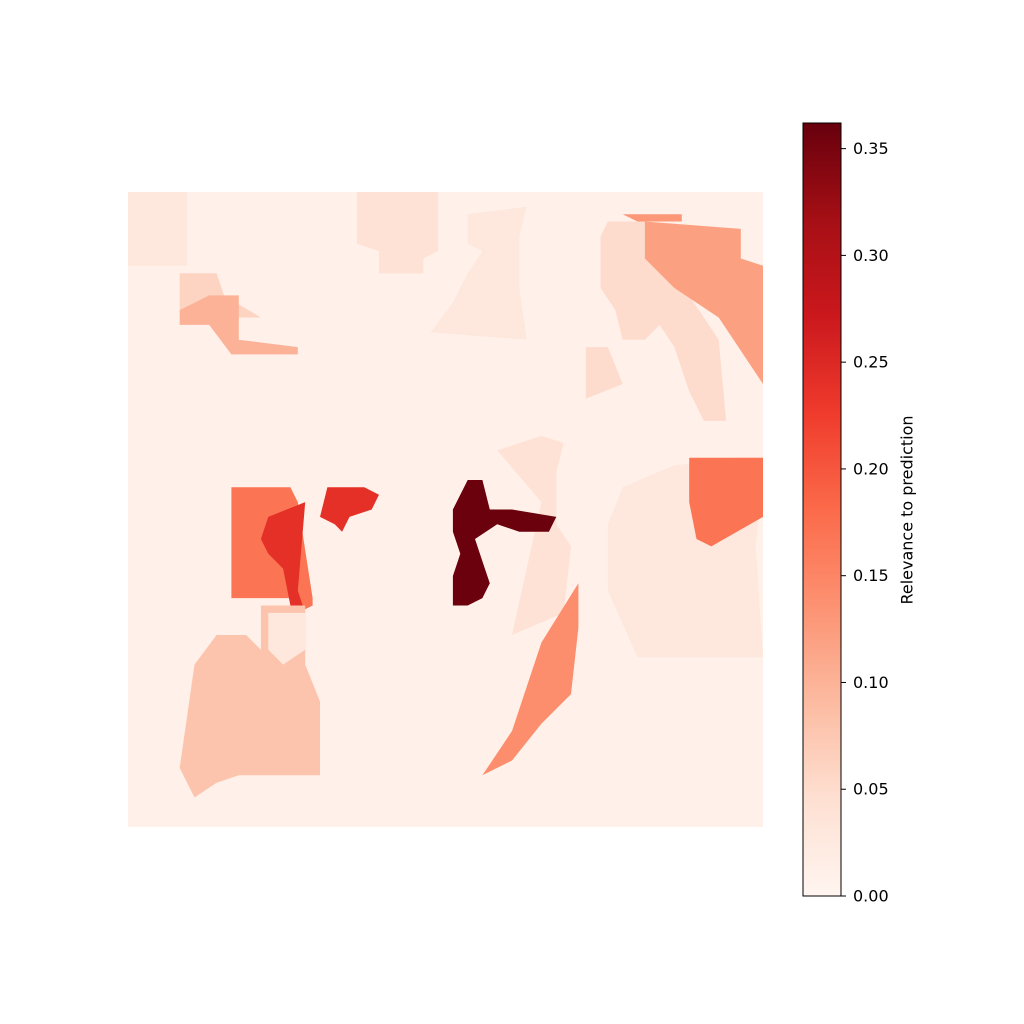 The image size is (1024, 1024). I want to click on colorbar-label: Relevance to prediction, so click(907, 509).